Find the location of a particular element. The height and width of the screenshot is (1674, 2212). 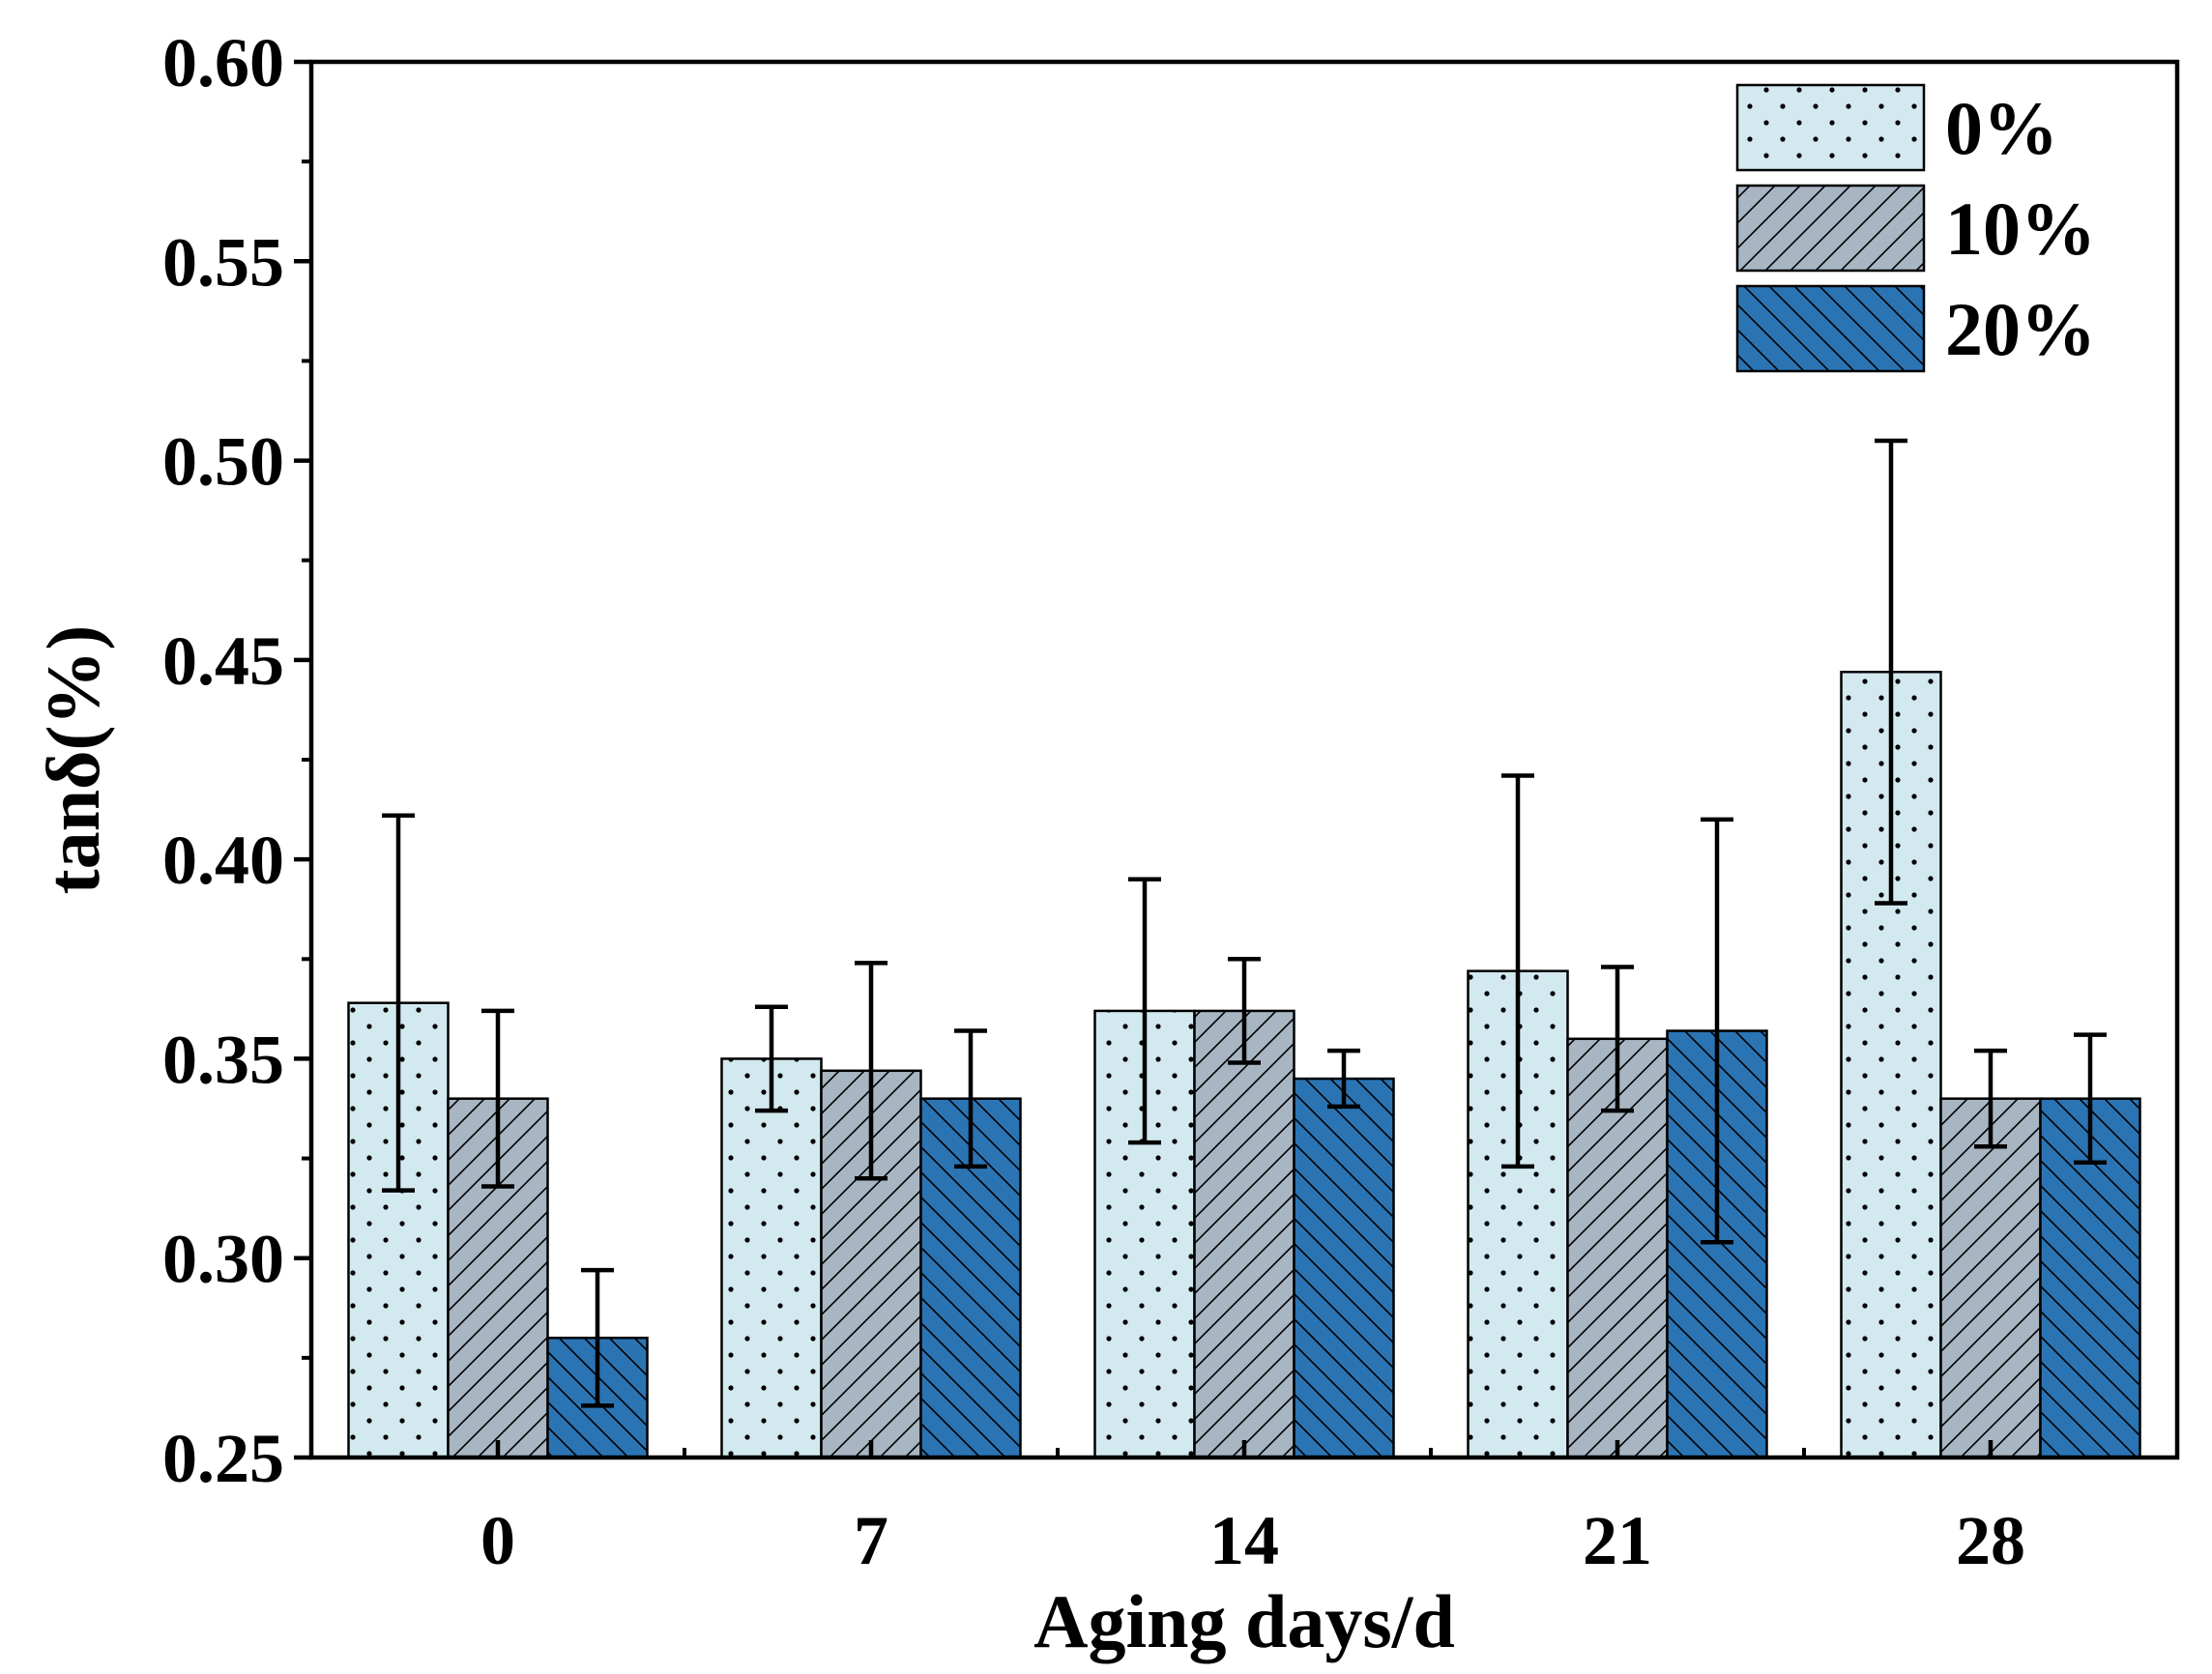

x-tick-label: 0 is located at coordinates (497, 1541).